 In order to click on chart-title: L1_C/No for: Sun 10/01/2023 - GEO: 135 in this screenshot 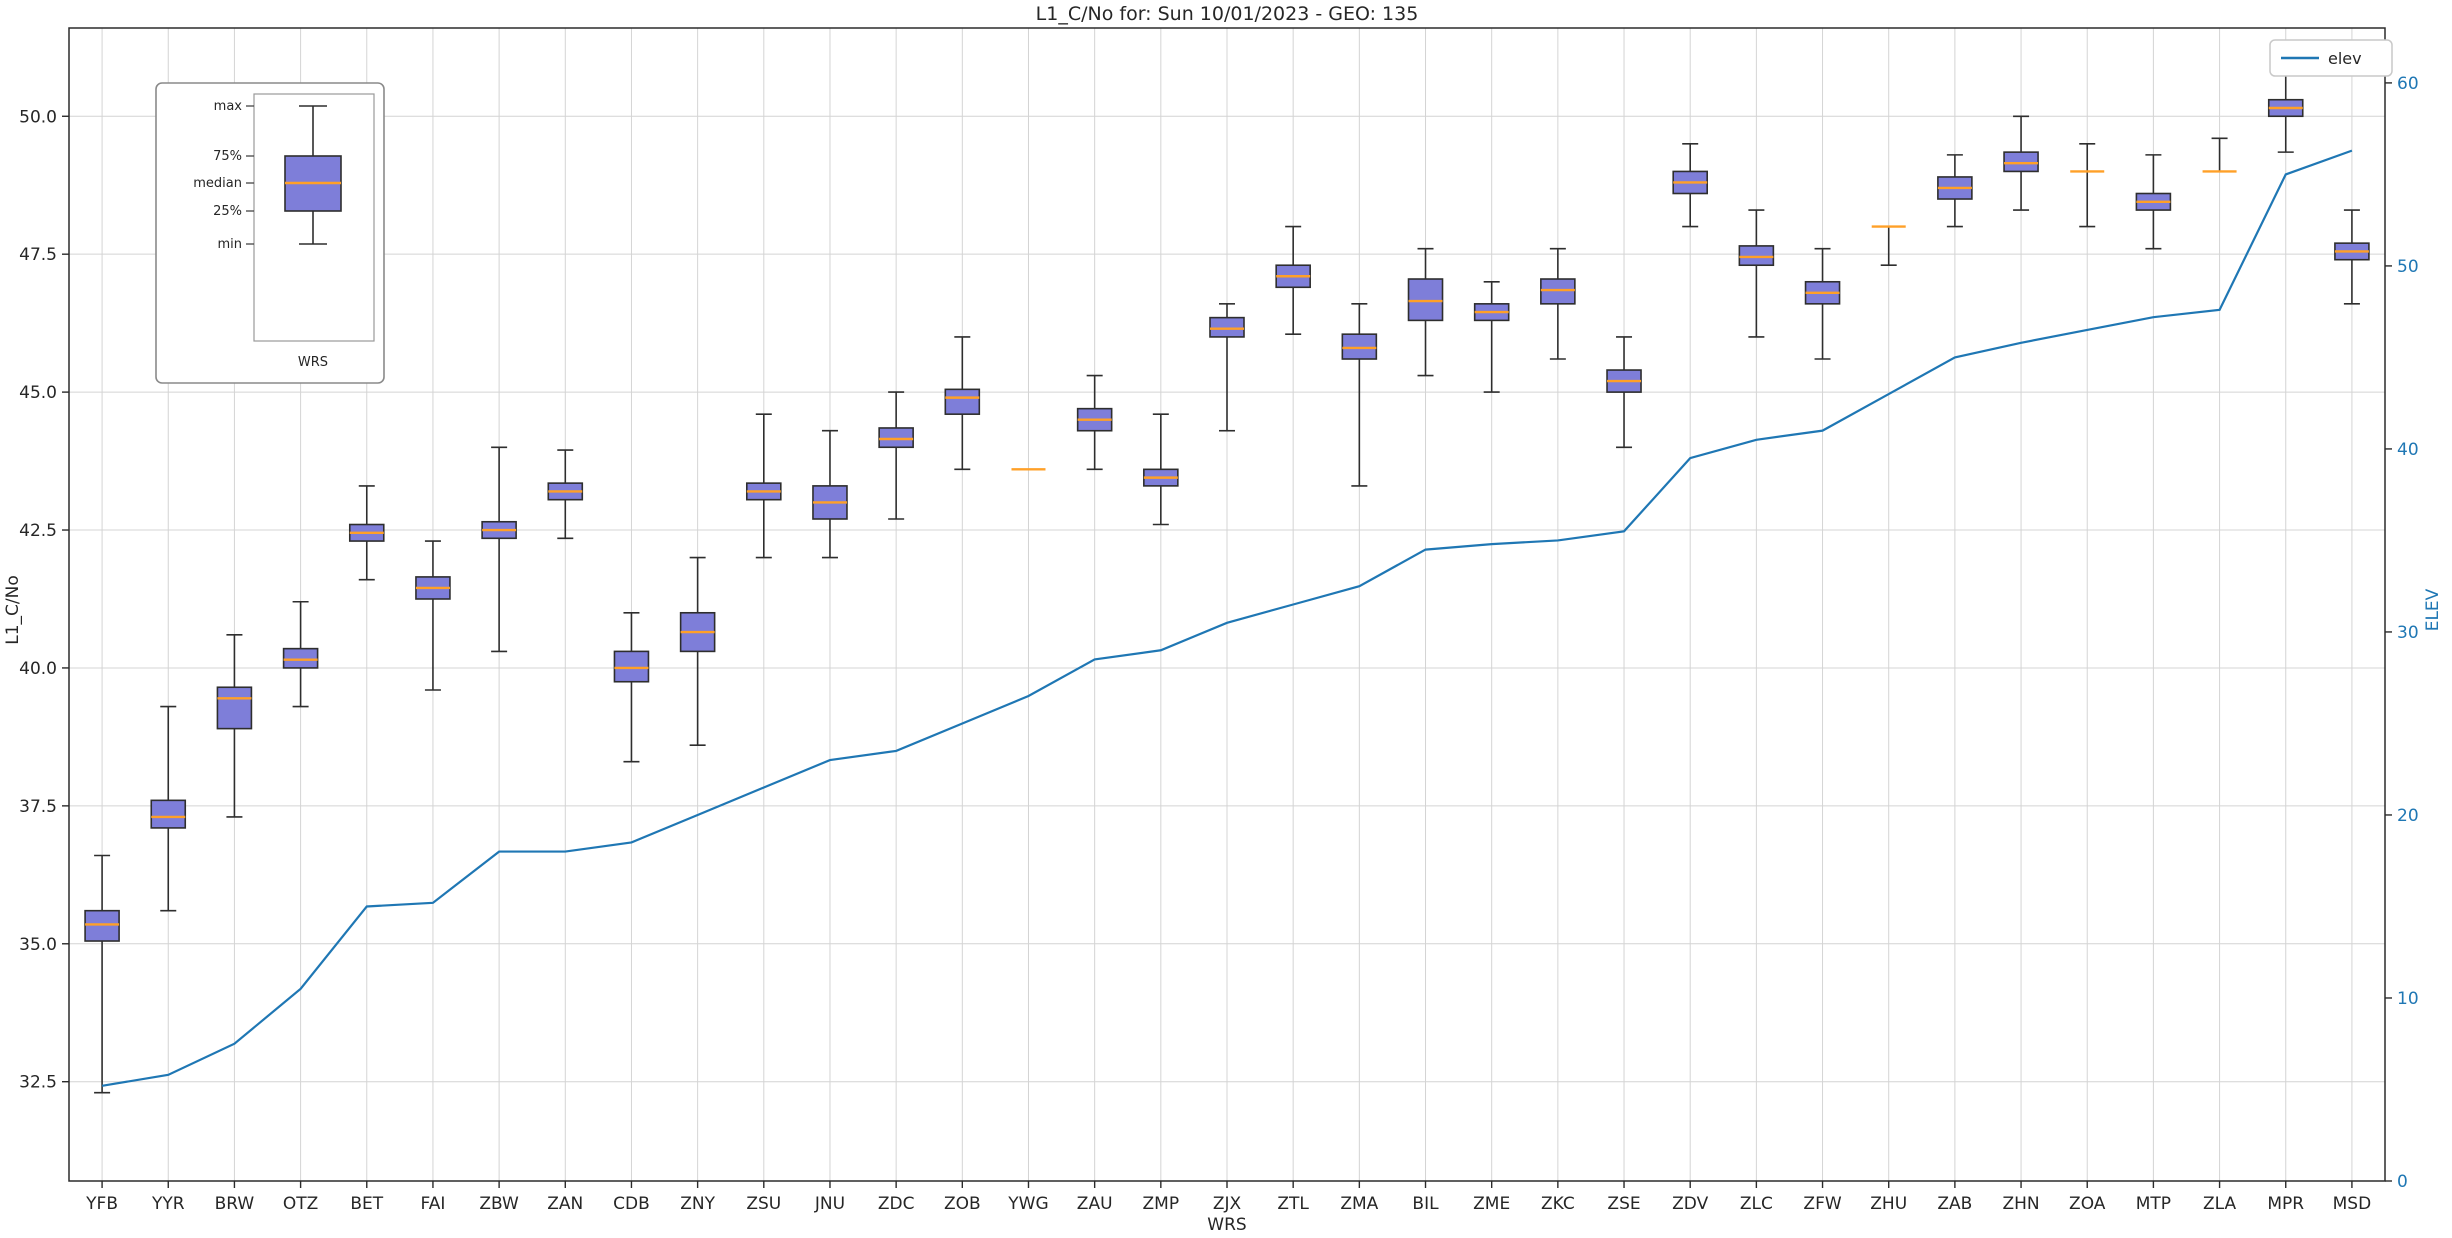, I will do `click(1227, 14)`.